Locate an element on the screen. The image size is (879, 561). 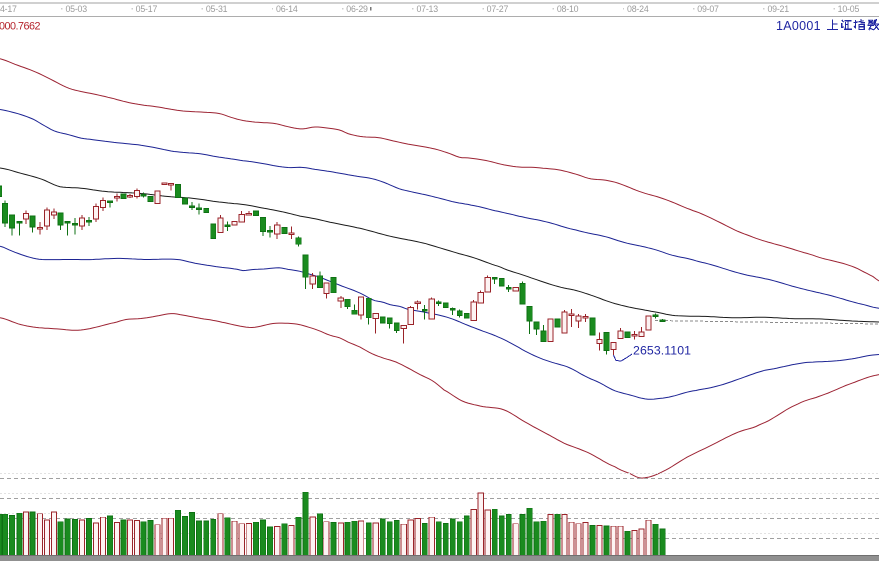
svg-text: 08-24 is located at coordinates (638, 9).